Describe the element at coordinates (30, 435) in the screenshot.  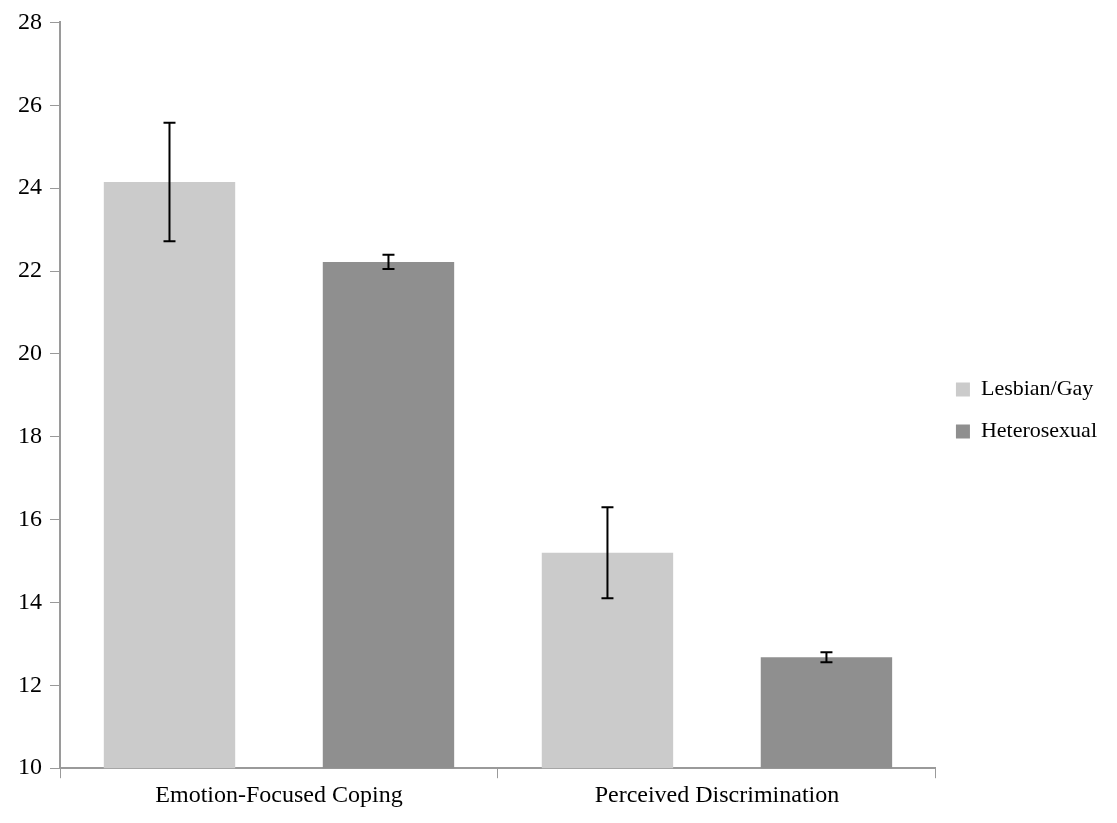
I see `y-tick-label: 18` at that location.